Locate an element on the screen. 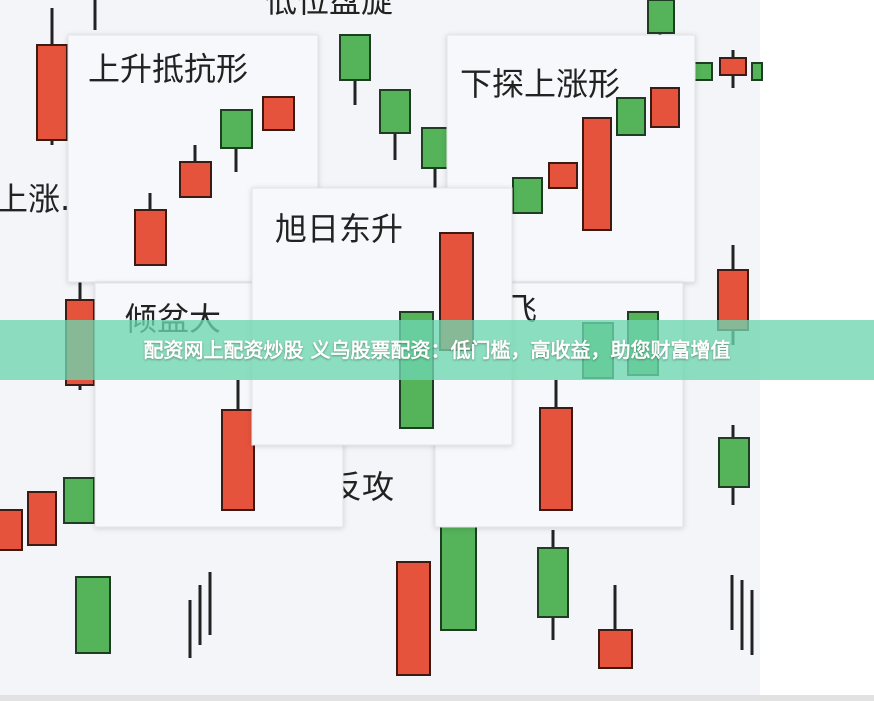 This screenshot has height=701, width=874. bottom-bar is located at coordinates (437, 698).